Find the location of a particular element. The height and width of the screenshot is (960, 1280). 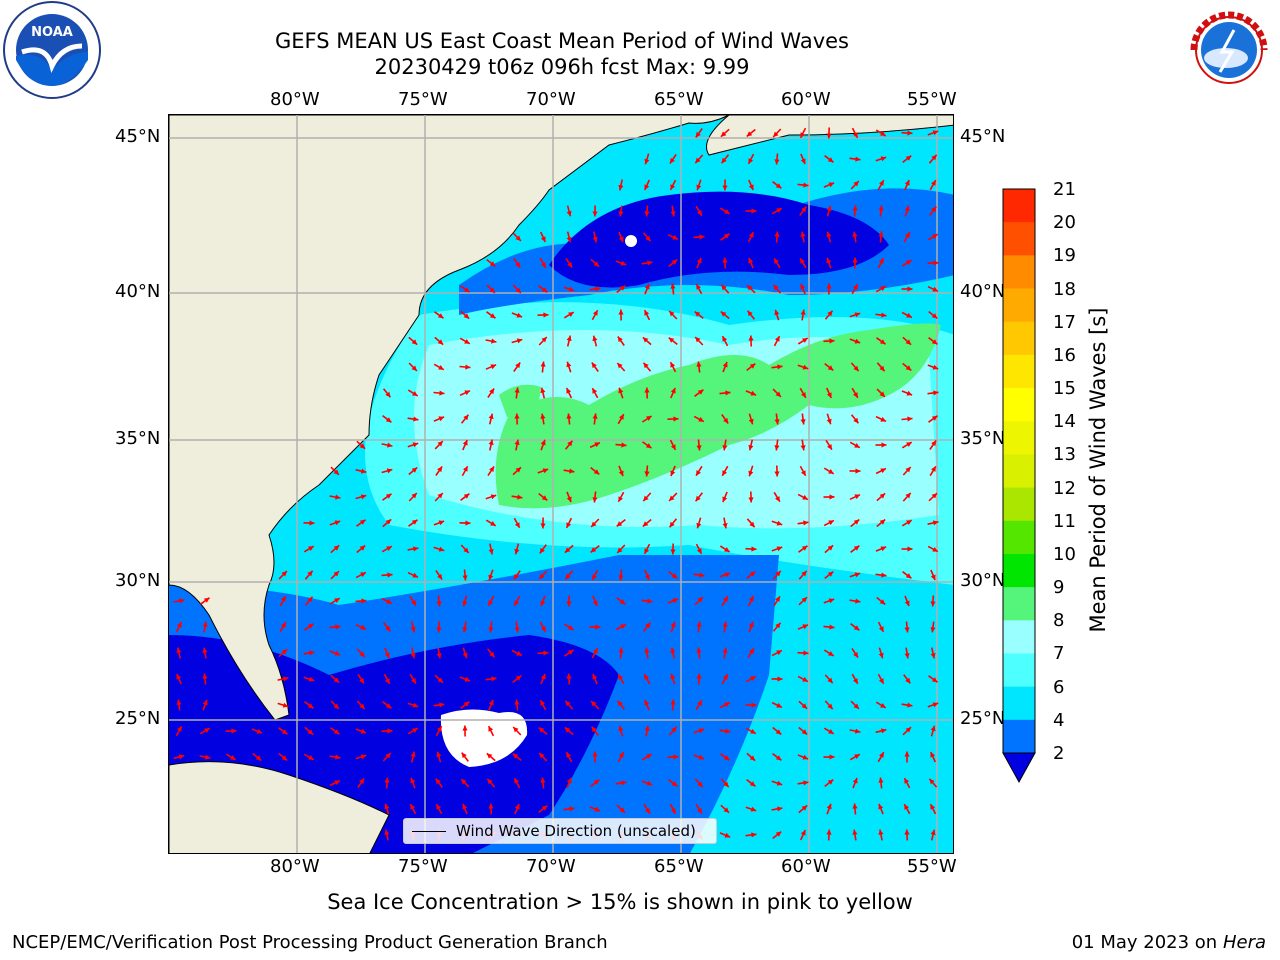

colorbar-label: Mean Period of Wind Waves [s] is located at coordinates (1098, 470).